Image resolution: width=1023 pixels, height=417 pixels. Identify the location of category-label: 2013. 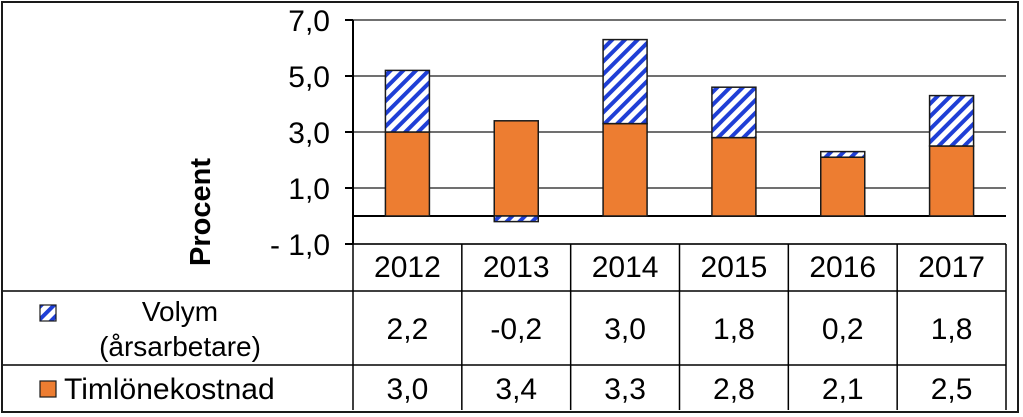
(516, 267).